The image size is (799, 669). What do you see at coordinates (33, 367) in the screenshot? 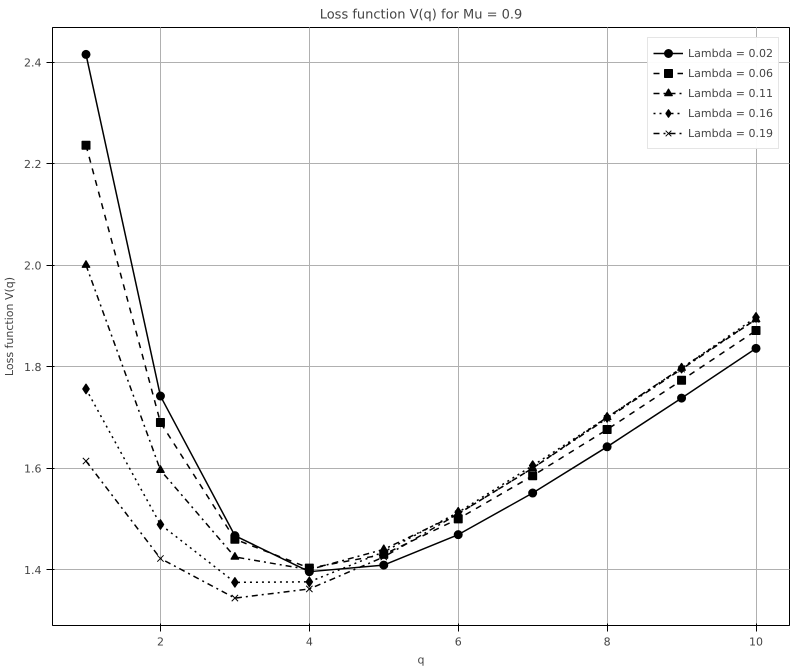
I see `y-tick-label: 1.8` at bounding box center [33, 367].